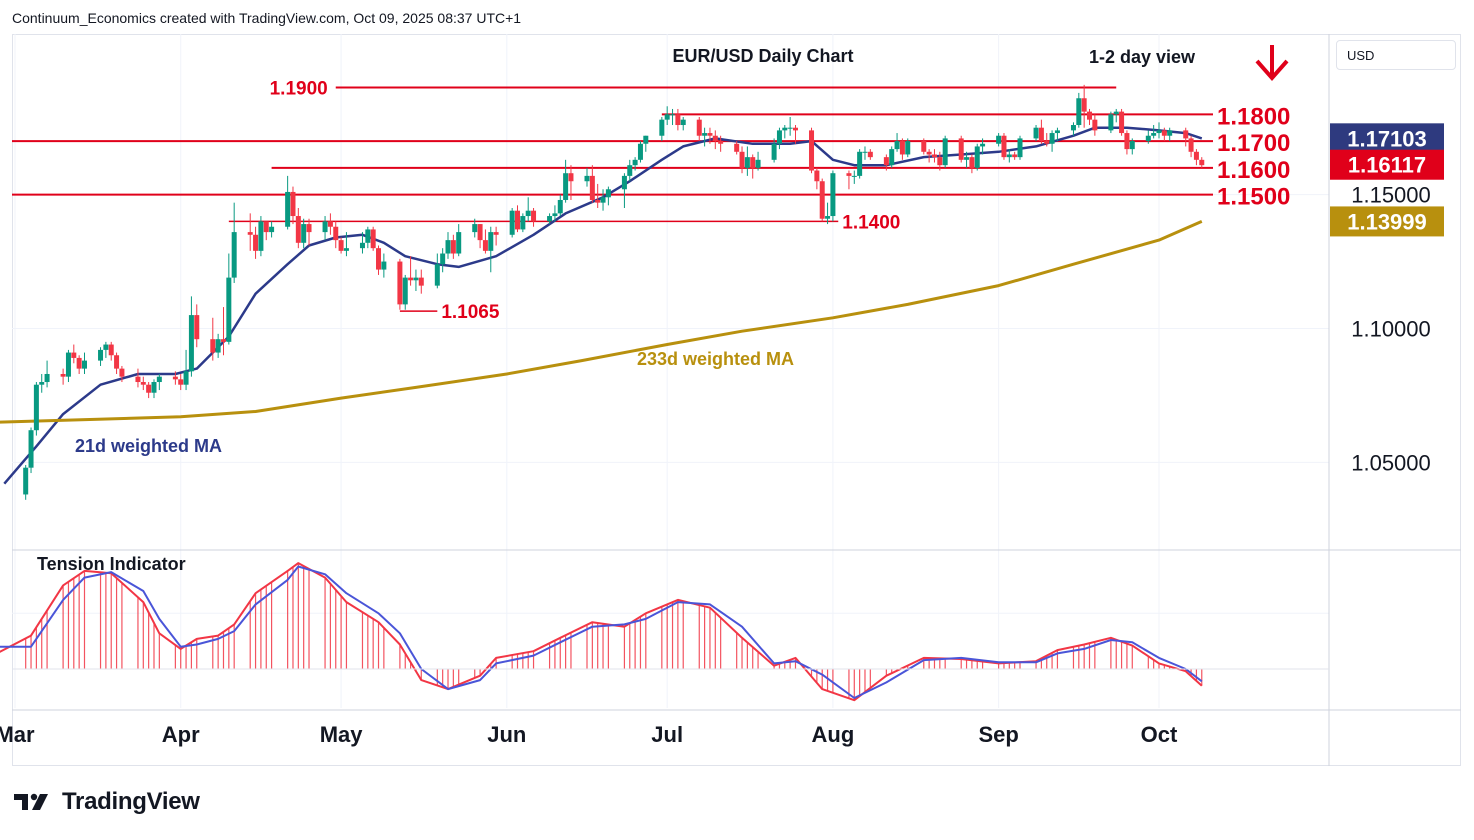  What do you see at coordinates (111, 564) in the screenshot?
I see `tension-title: Tension Indicator` at bounding box center [111, 564].